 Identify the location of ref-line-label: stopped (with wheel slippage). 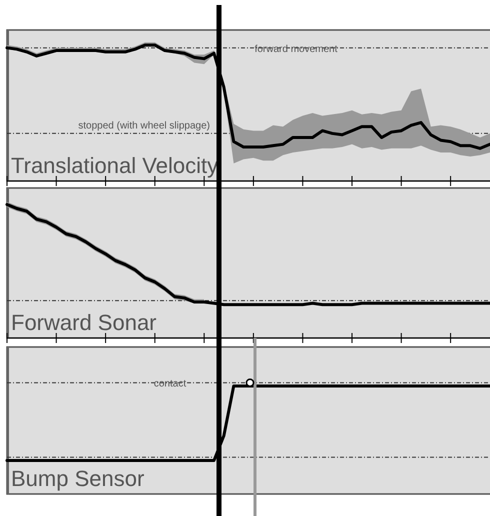
(144, 126).